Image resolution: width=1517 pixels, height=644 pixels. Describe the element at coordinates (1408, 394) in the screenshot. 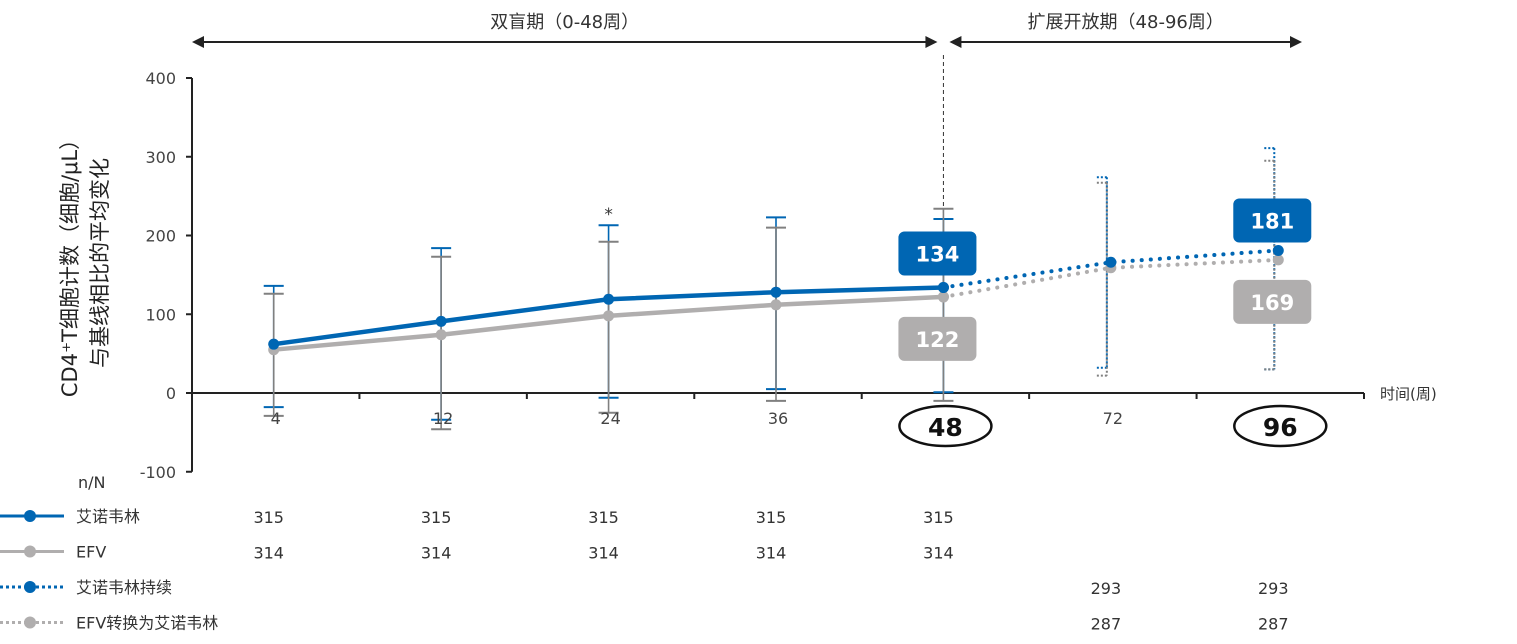

I see `x-axis-label: 时间(周)` at that location.